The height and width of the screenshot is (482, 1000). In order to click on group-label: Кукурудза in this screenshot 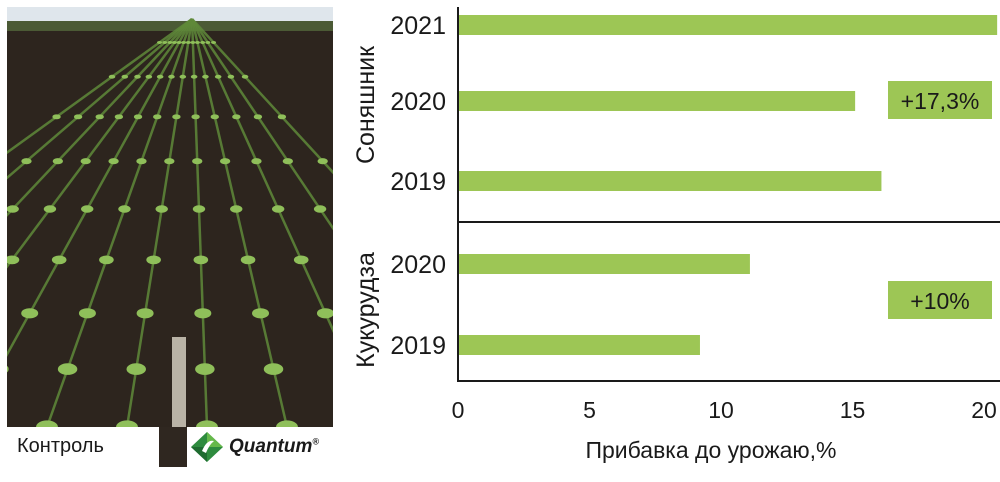, I will do `click(366, 310)`.